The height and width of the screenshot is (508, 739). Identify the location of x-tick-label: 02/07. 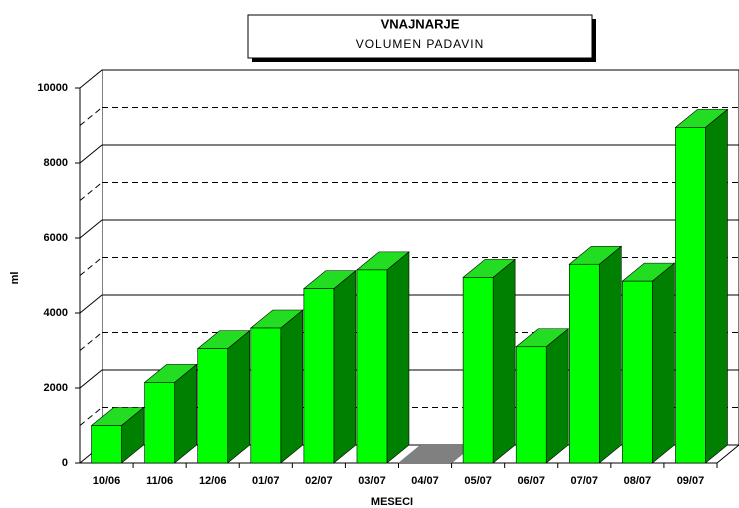
(319, 481).